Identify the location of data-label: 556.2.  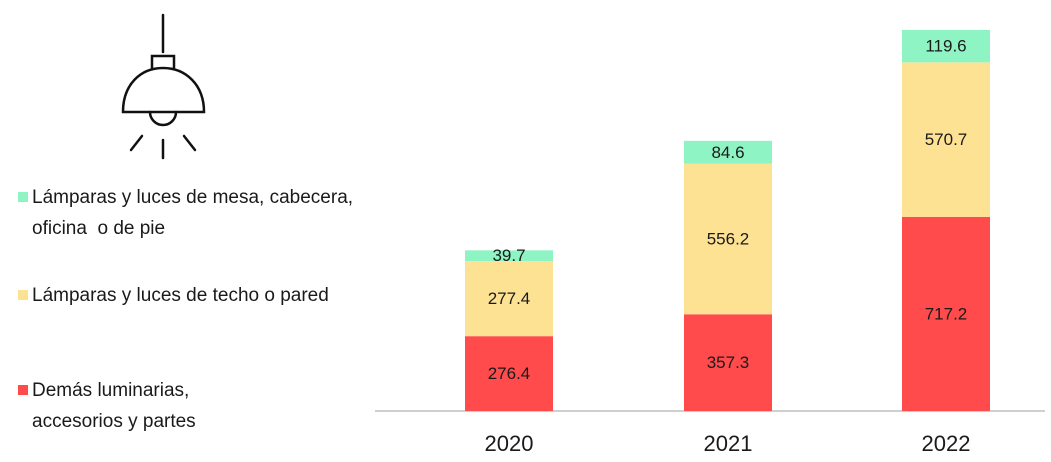
(728, 238).